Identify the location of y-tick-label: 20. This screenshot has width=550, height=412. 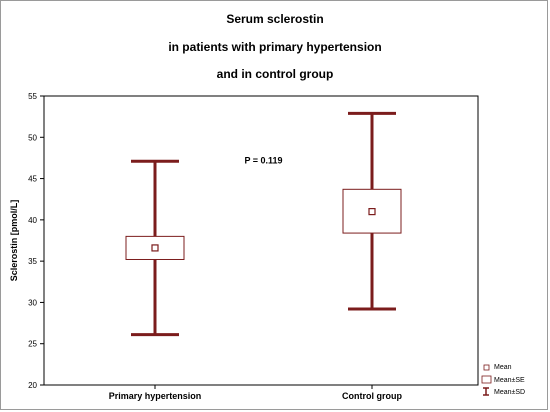
(32, 385).